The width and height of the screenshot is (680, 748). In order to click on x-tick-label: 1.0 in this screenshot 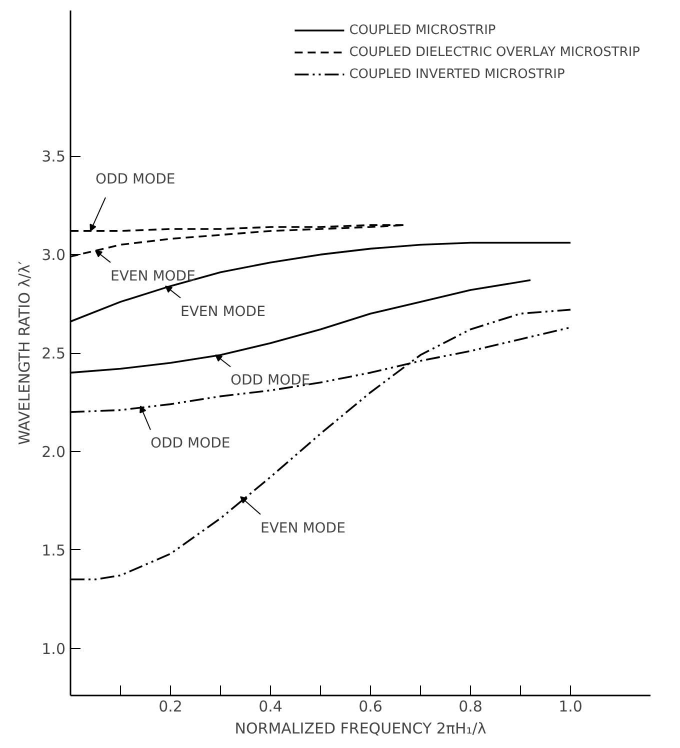, I will do `click(570, 707)`.